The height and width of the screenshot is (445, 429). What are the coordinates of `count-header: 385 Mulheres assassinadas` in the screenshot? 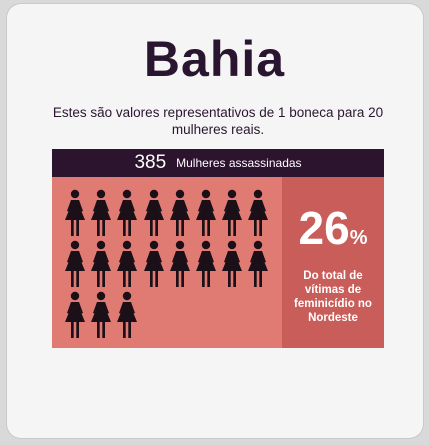 It's located at (218, 163).